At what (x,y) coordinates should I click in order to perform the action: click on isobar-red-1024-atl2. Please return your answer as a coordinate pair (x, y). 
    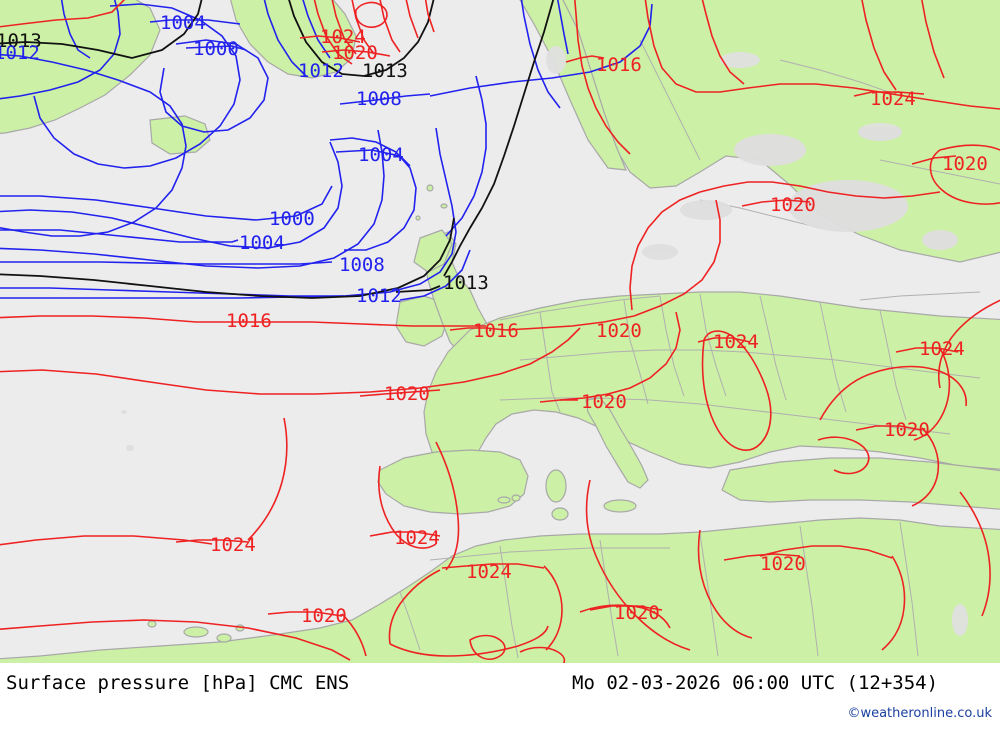
    Looking at the image, I should click on (267, 479).